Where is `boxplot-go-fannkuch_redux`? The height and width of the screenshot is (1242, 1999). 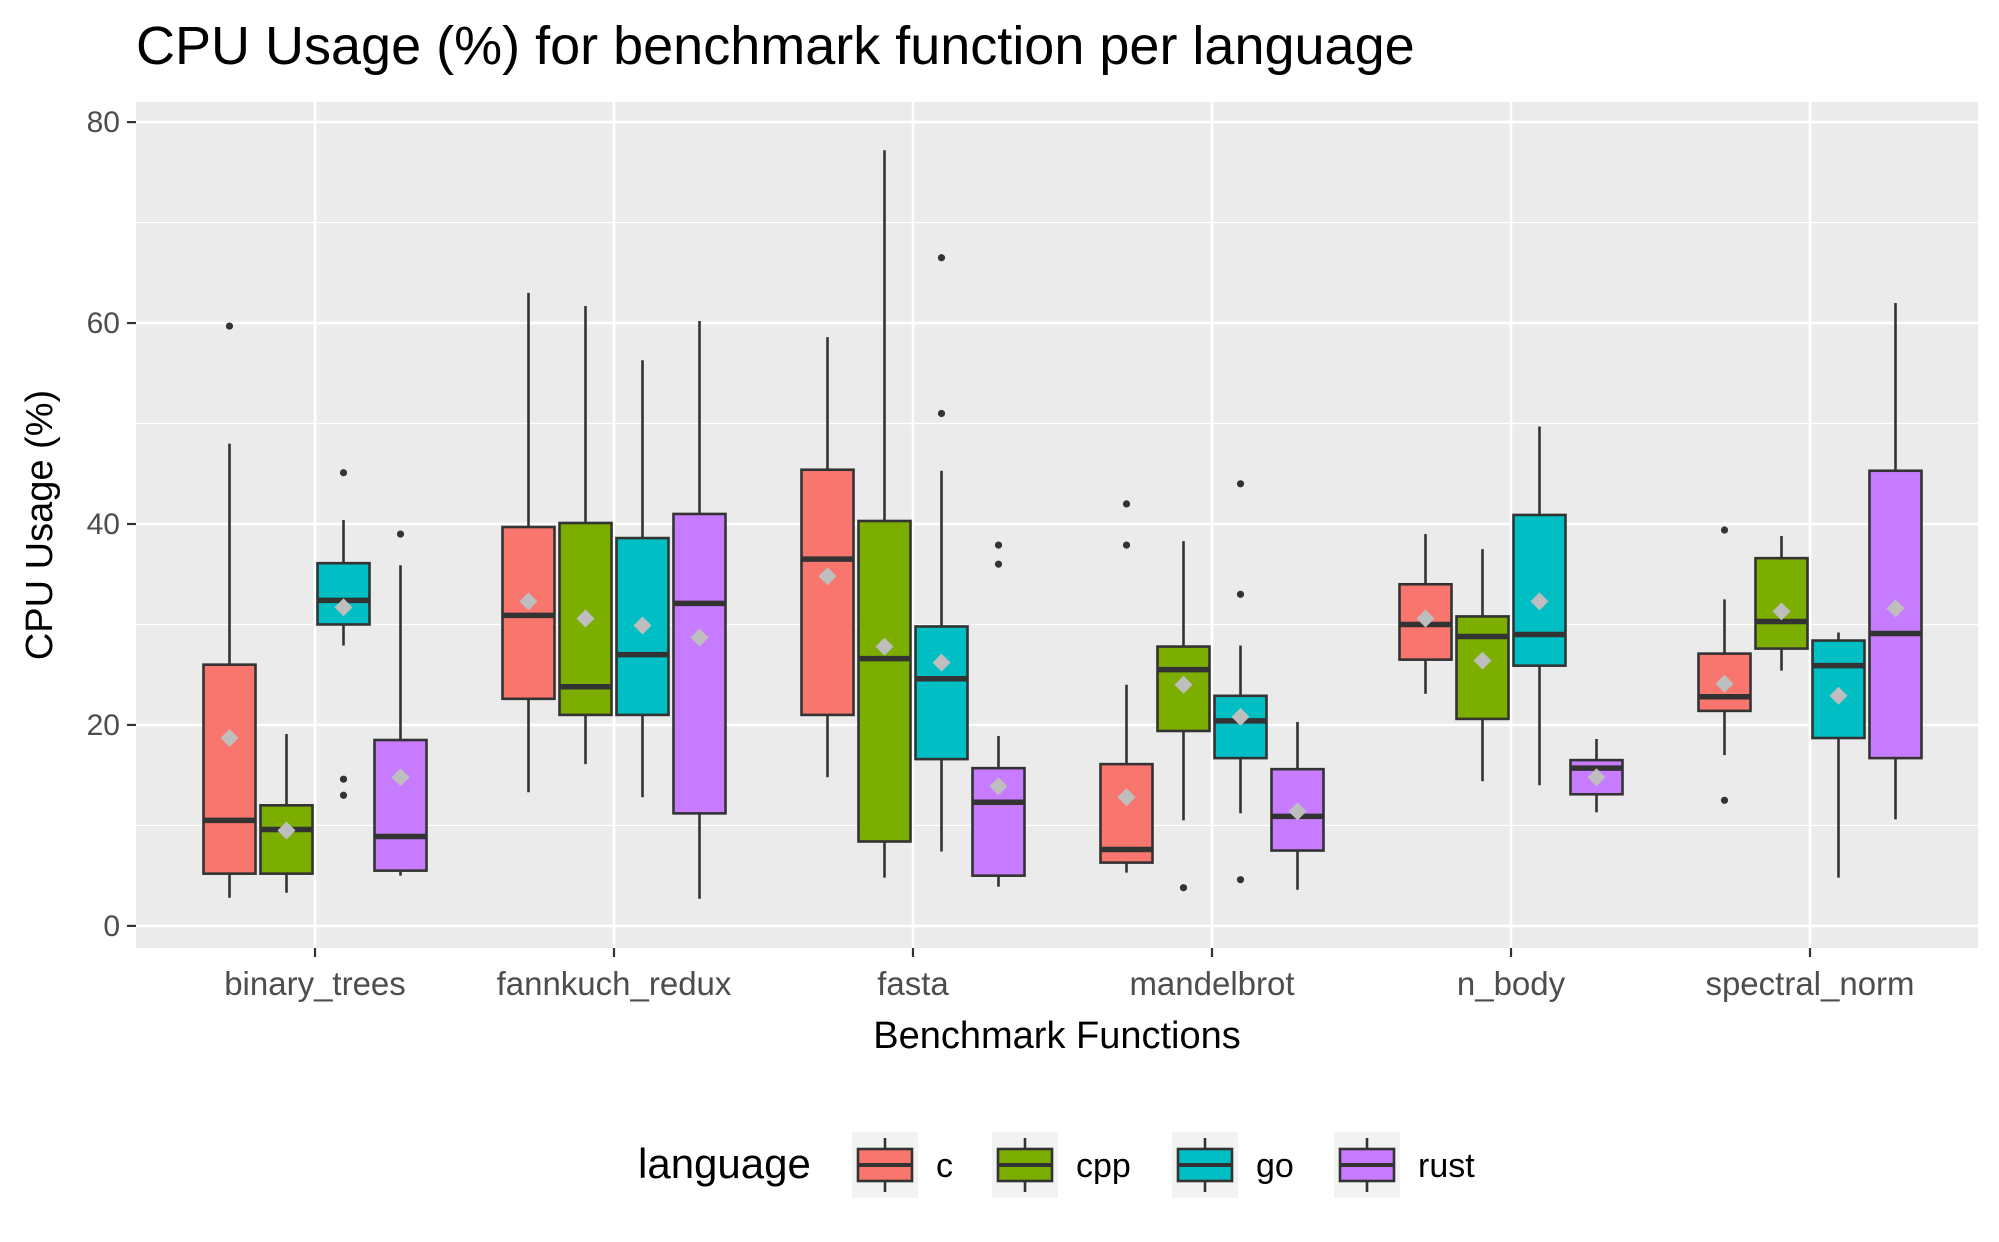 boxplot-go-fannkuch_redux is located at coordinates (642, 579).